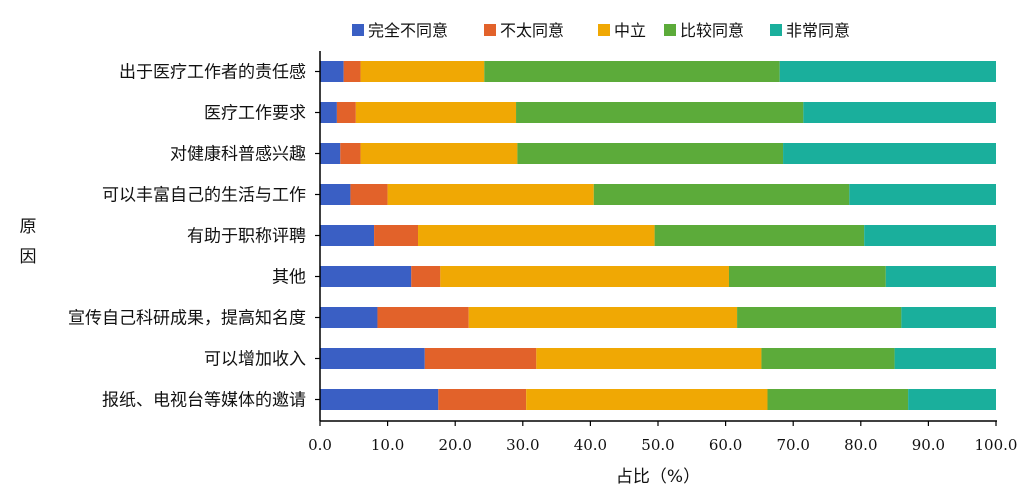  I want to click on category-label-5: 有助于职称评聘, so click(246, 237).